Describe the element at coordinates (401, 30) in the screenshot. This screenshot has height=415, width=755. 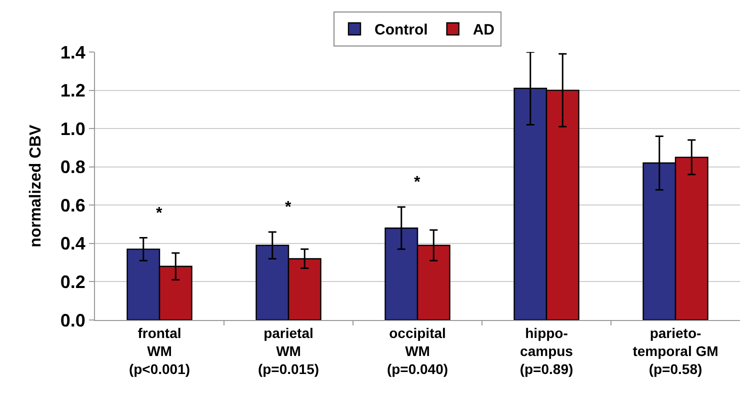
I see `legend-label: Control` at that location.